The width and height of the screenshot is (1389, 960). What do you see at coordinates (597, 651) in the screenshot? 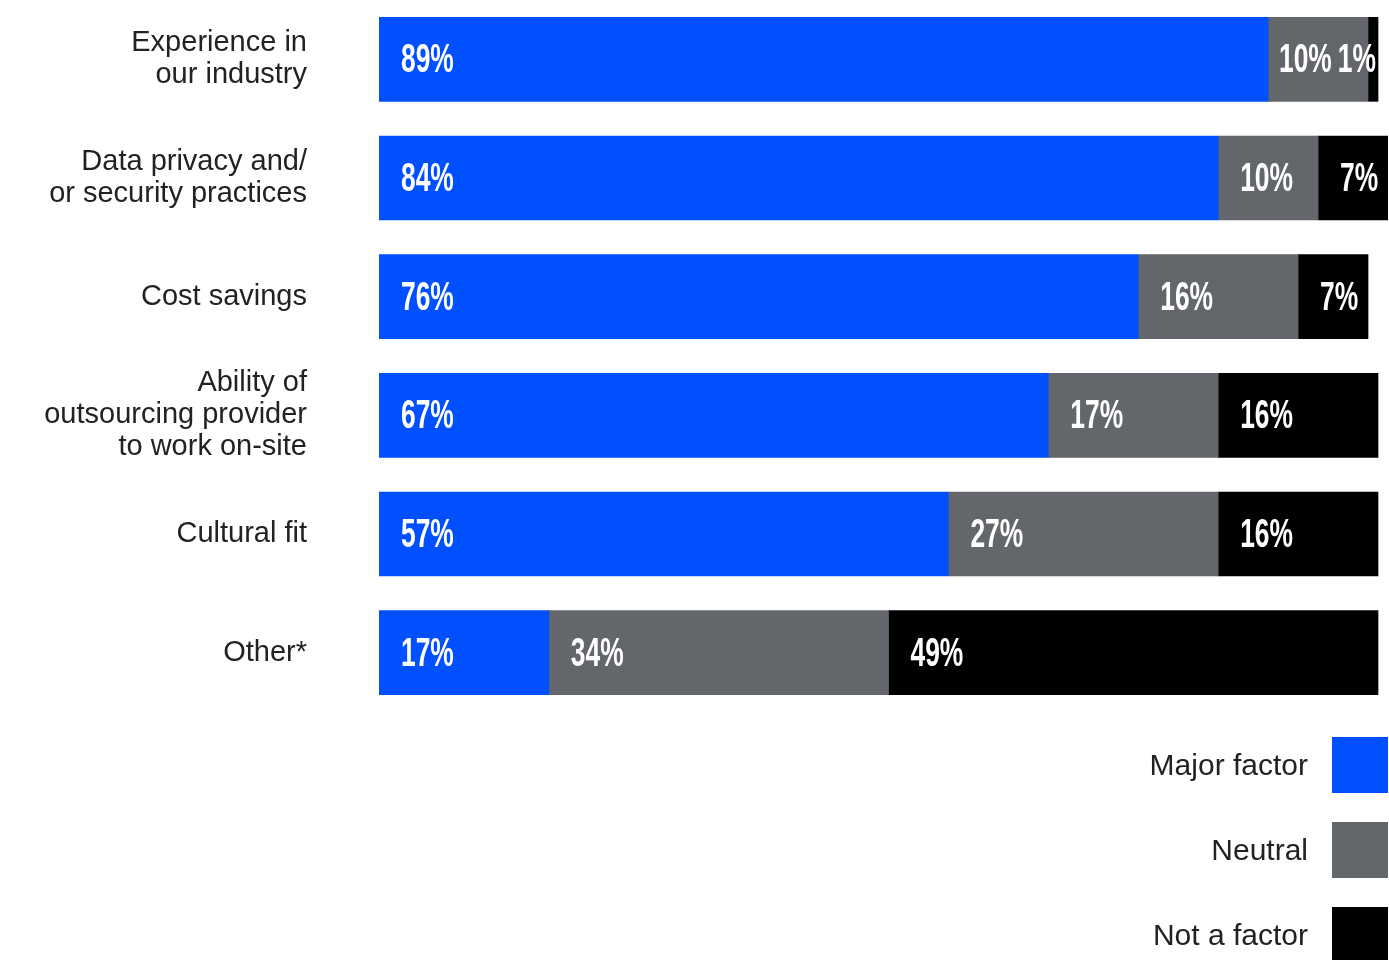
I see `data-label: 34%` at bounding box center [597, 651].